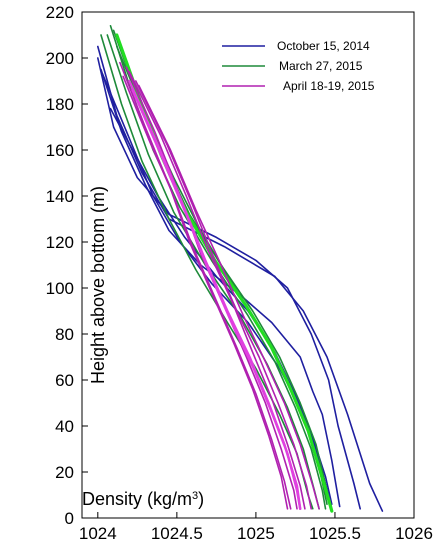 The height and width of the screenshot is (550, 438). Describe the element at coordinates (195, 496) in the screenshot. I see `x-axis-title-unit-exponent: 3` at that location.